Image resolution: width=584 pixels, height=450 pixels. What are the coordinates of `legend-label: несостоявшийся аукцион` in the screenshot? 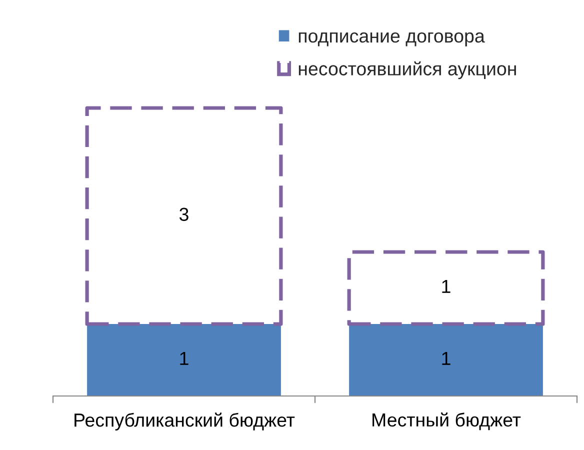 It's located at (407, 70).